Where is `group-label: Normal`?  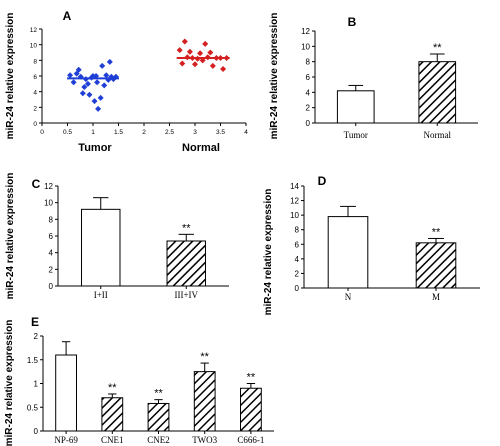 group-label: Normal is located at coordinates (201, 148).